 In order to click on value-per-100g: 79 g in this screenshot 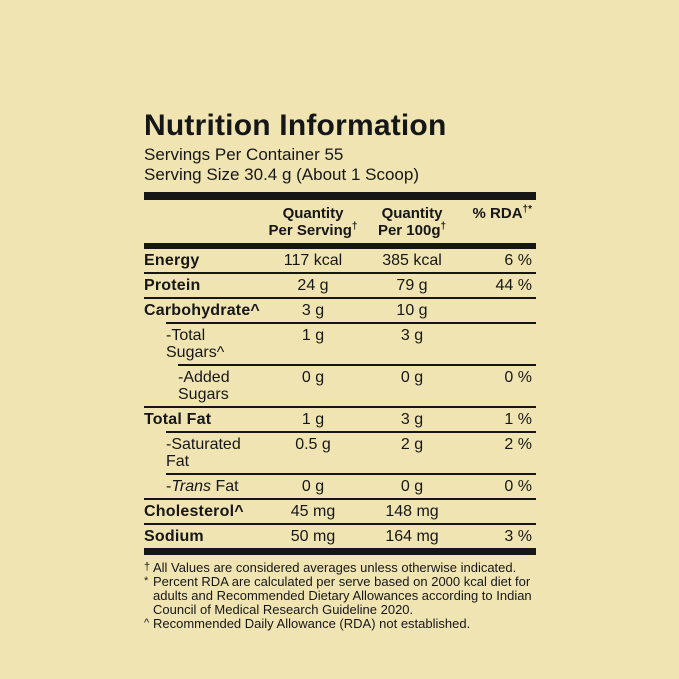, I will do `click(412, 285)`.